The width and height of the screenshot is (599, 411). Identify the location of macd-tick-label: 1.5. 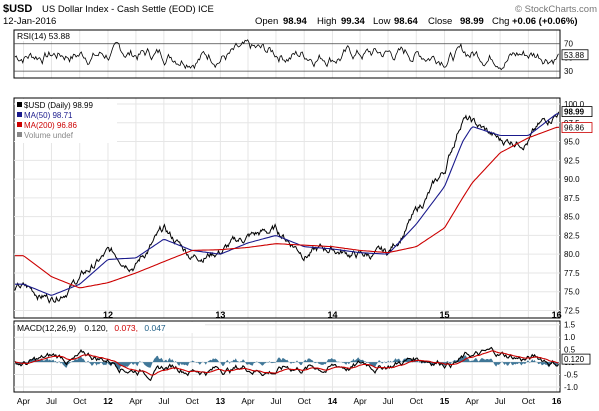
(570, 325).